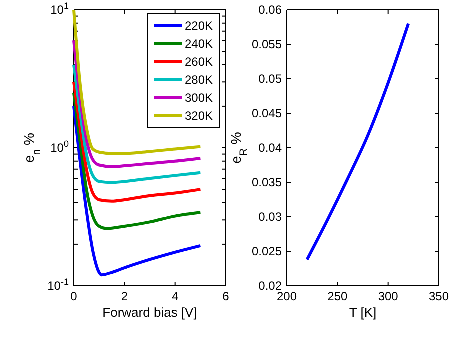 The height and width of the screenshot is (343, 474). What do you see at coordinates (199, 44) in the screenshot?
I see `legend-label: 240K` at bounding box center [199, 44].